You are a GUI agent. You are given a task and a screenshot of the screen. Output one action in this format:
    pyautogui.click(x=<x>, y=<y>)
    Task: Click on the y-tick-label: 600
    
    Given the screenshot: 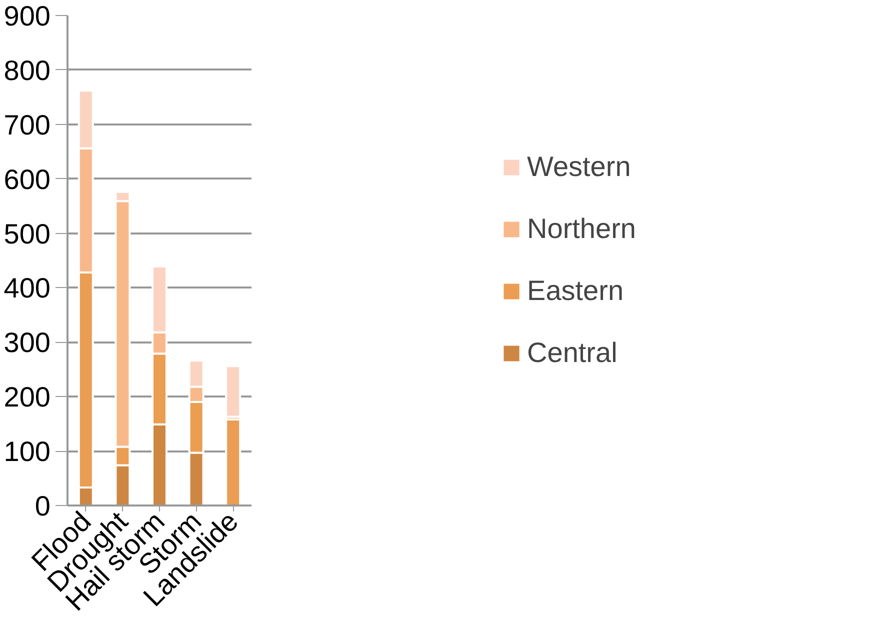 What is the action you would take?
    pyautogui.click(x=27, y=179)
    